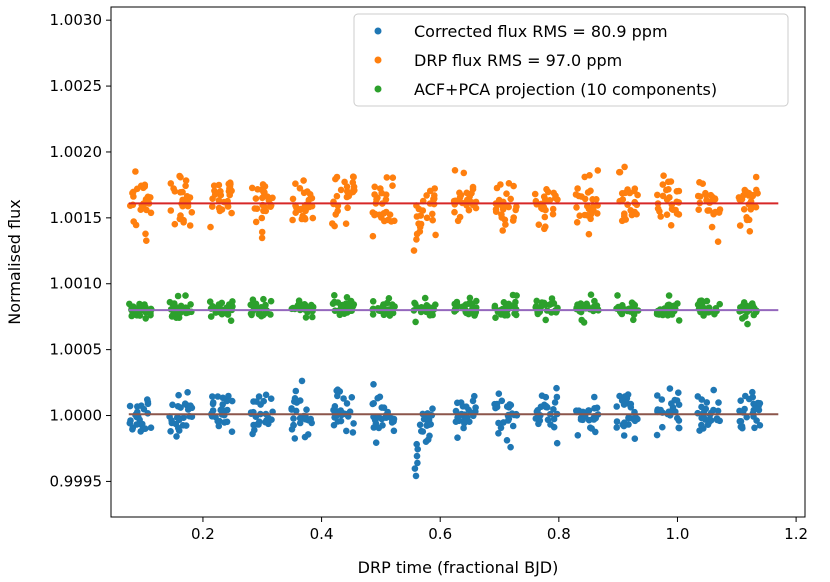 This screenshot has height=582, width=830. Describe the element at coordinates (444, 208) in the screenshot. I see `series-1-points` at that location.